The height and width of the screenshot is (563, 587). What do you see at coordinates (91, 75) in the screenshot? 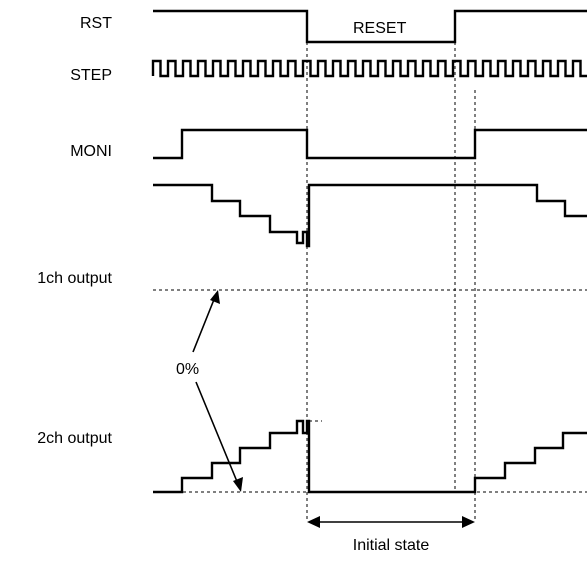
I see `step-label: STEP` at bounding box center [91, 75].